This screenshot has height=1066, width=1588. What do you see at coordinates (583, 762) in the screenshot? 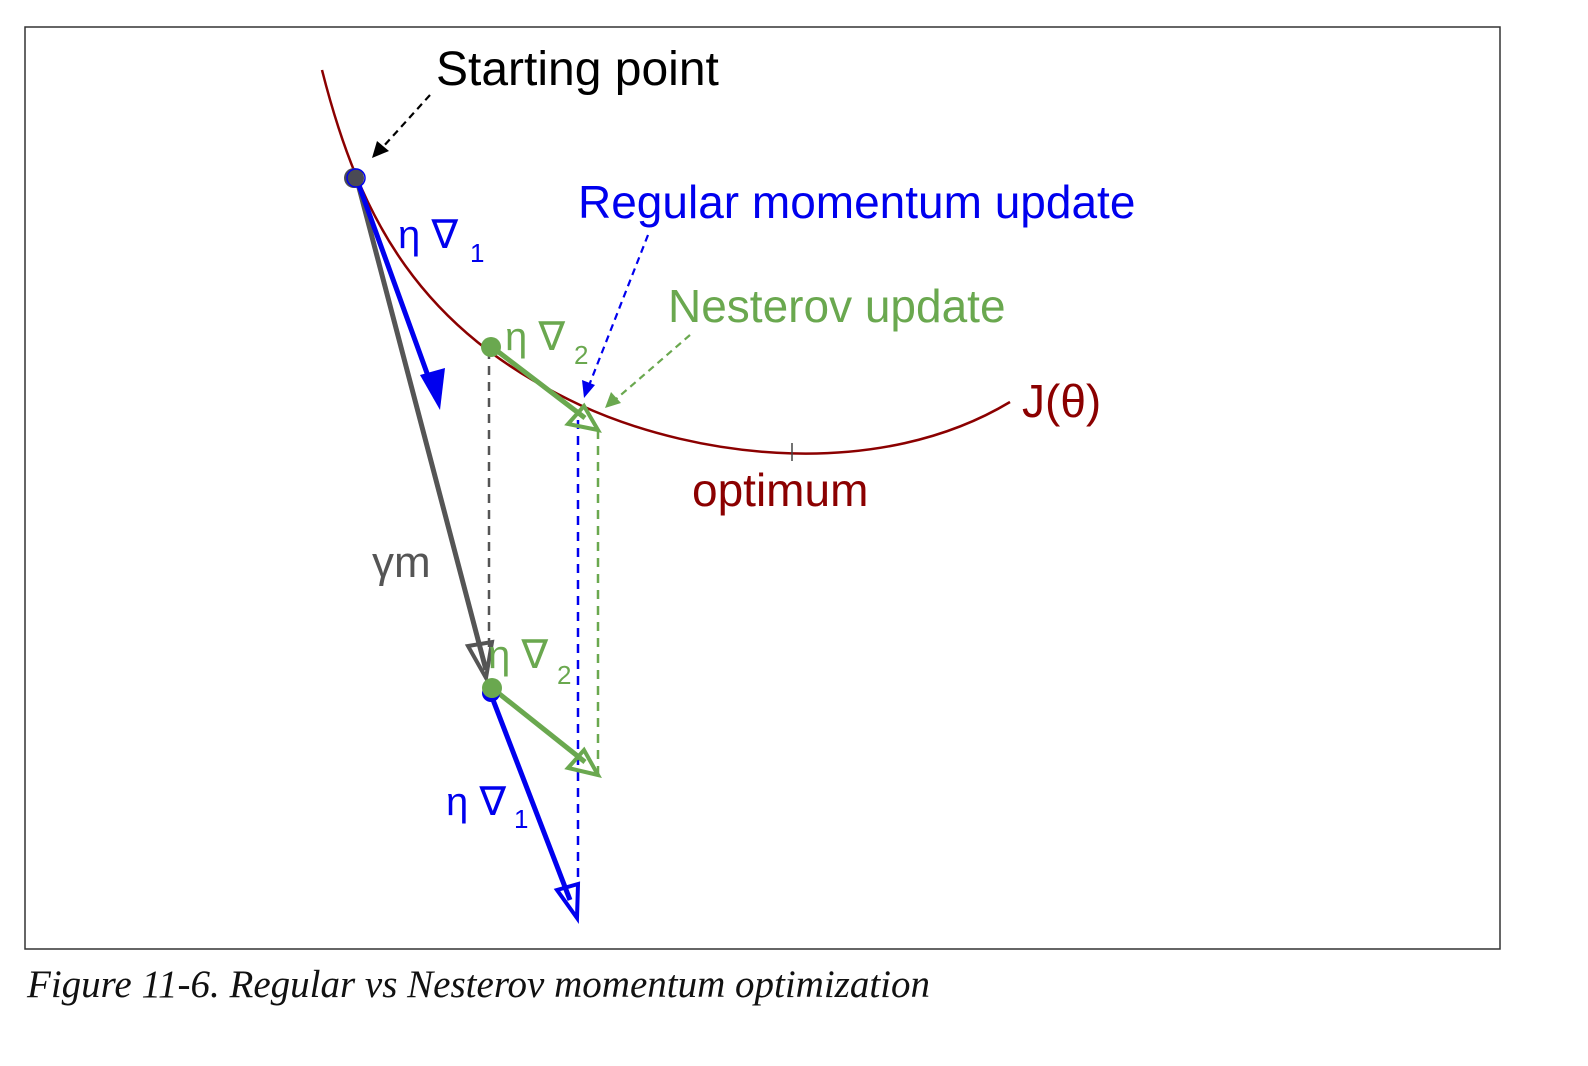
I see `nesterov-gradient-lower-head` at bounding box center [583, 762].